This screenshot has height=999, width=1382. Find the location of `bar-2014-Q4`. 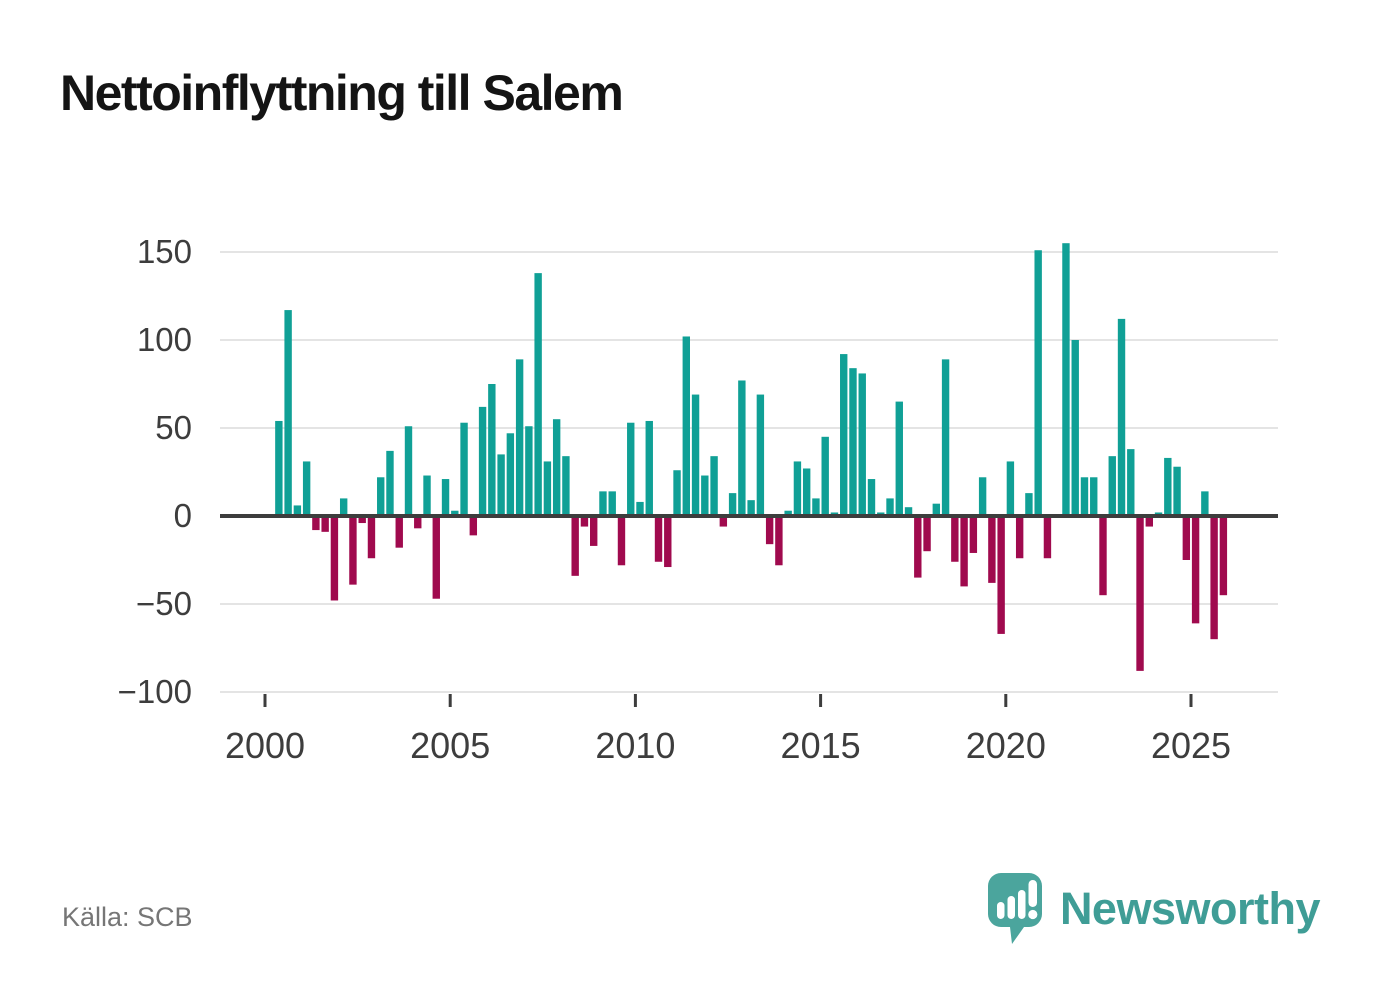

bar-2014-Q4 is located at coordinates (816, 507).